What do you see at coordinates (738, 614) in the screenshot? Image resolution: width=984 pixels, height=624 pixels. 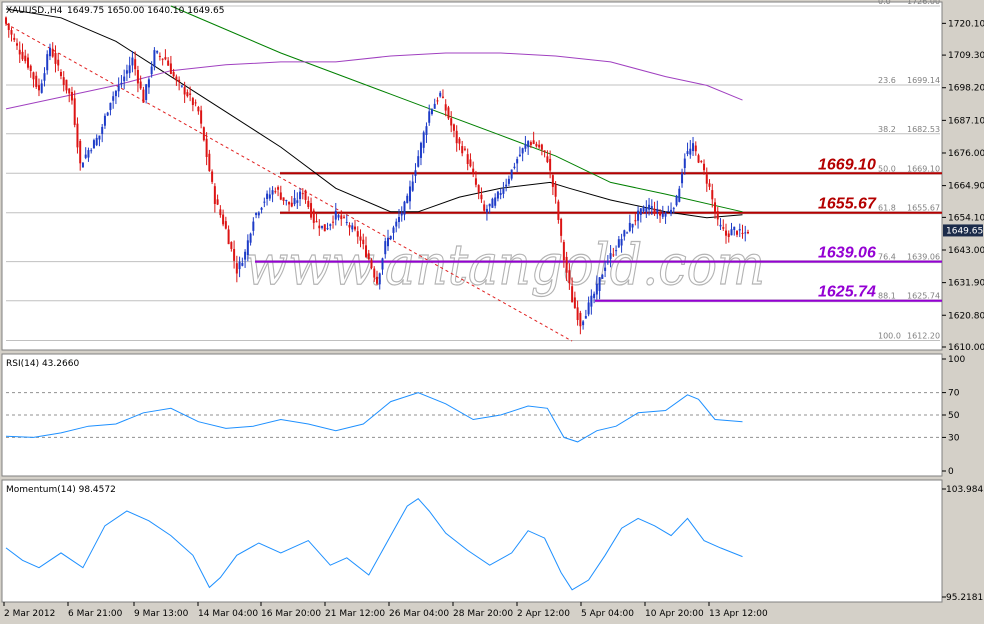 I see `time-tick-label: 13 Apr 12:00` at bounding box center [738, 614].